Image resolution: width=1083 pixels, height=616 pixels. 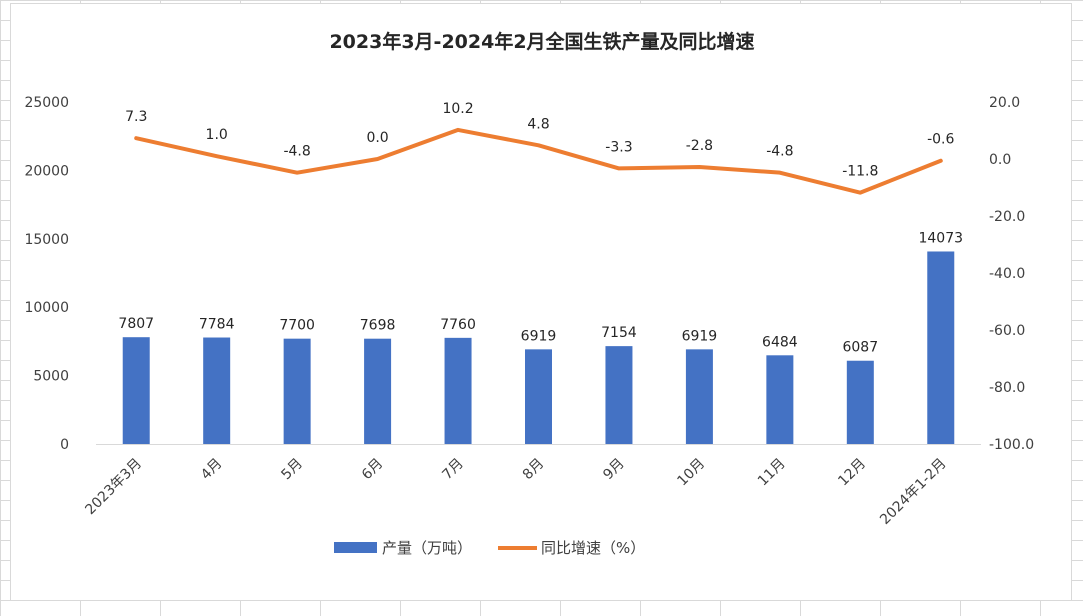 What do you see at coordinates (373, 470) in the screenshot?
I see `x-axis-tick-label: 6月` at bounding box center [373, 470].